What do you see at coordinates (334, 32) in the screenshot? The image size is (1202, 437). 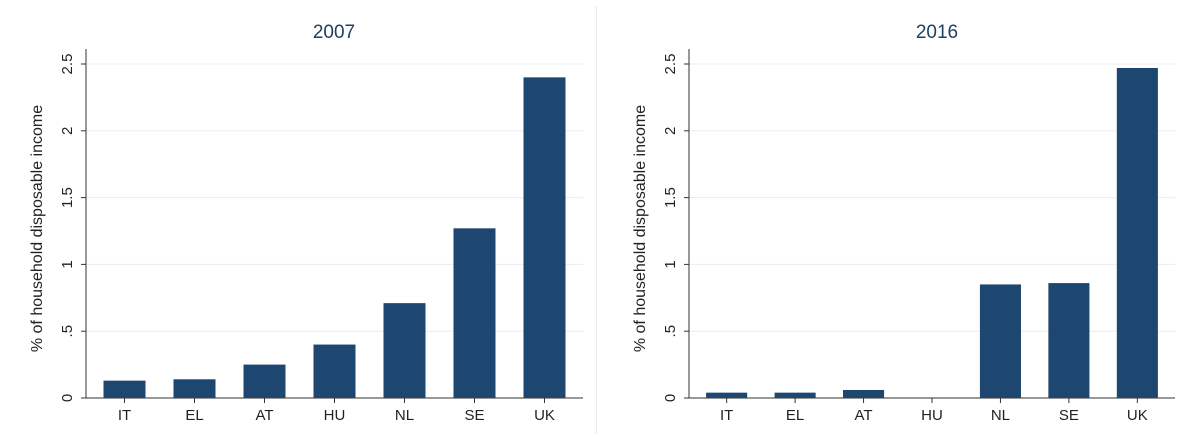 I see `chart-title: 2007` at bounding box center [334, 32].